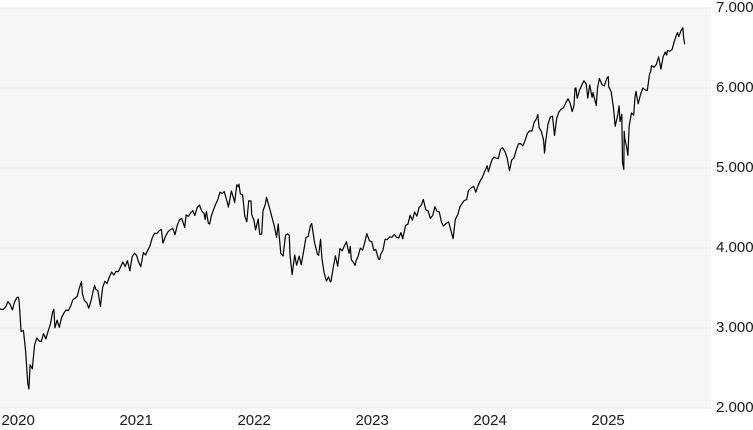 The width and height of the screenshot is (753, 430). What do you see at coordinates (490, 420) in the screenshot?
I see `x-axis-label-2024: 2024` at bounding box center [490, 420].